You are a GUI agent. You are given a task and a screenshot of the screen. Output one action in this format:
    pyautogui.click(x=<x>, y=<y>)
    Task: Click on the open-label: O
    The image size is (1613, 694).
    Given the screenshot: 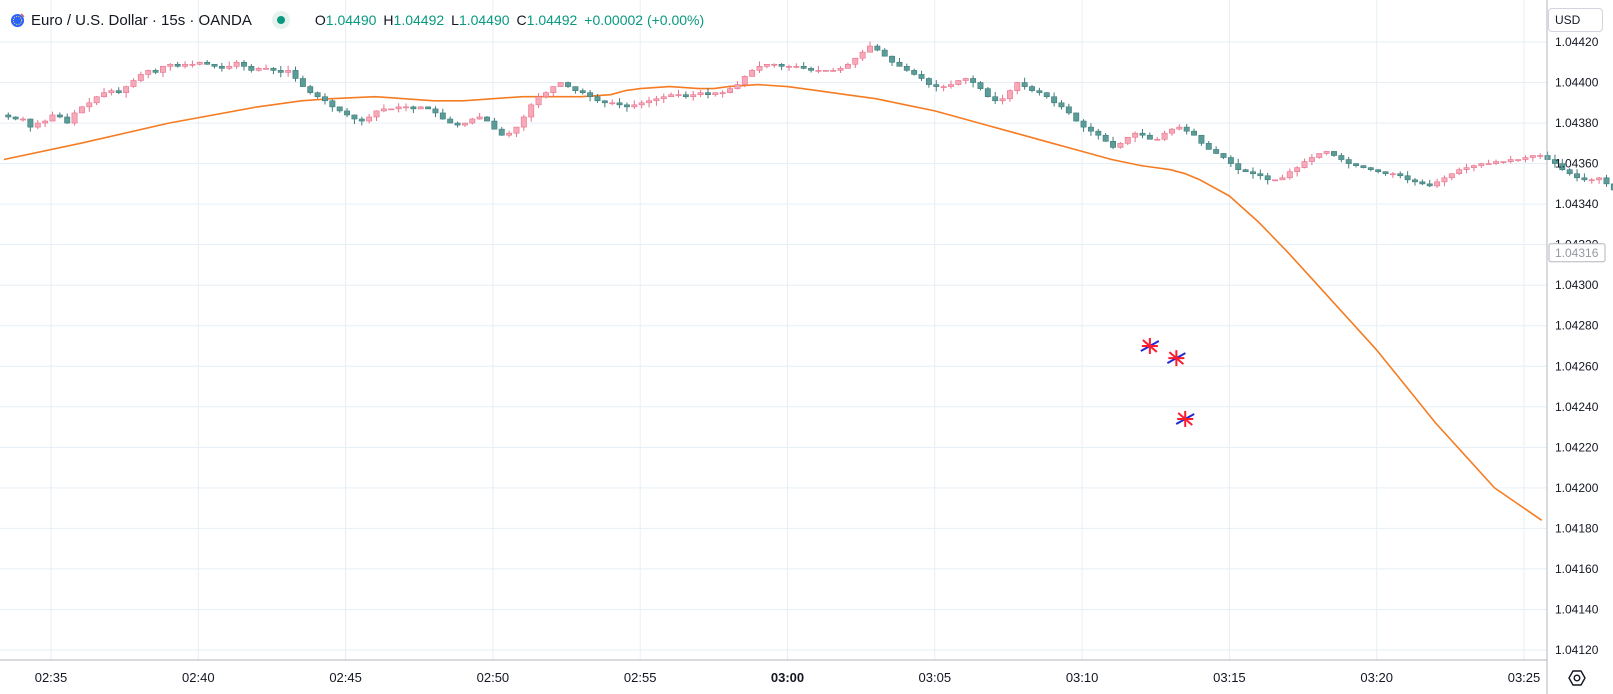 What is the action you would take?
    pyautogui.click(x=320, y=20)
    